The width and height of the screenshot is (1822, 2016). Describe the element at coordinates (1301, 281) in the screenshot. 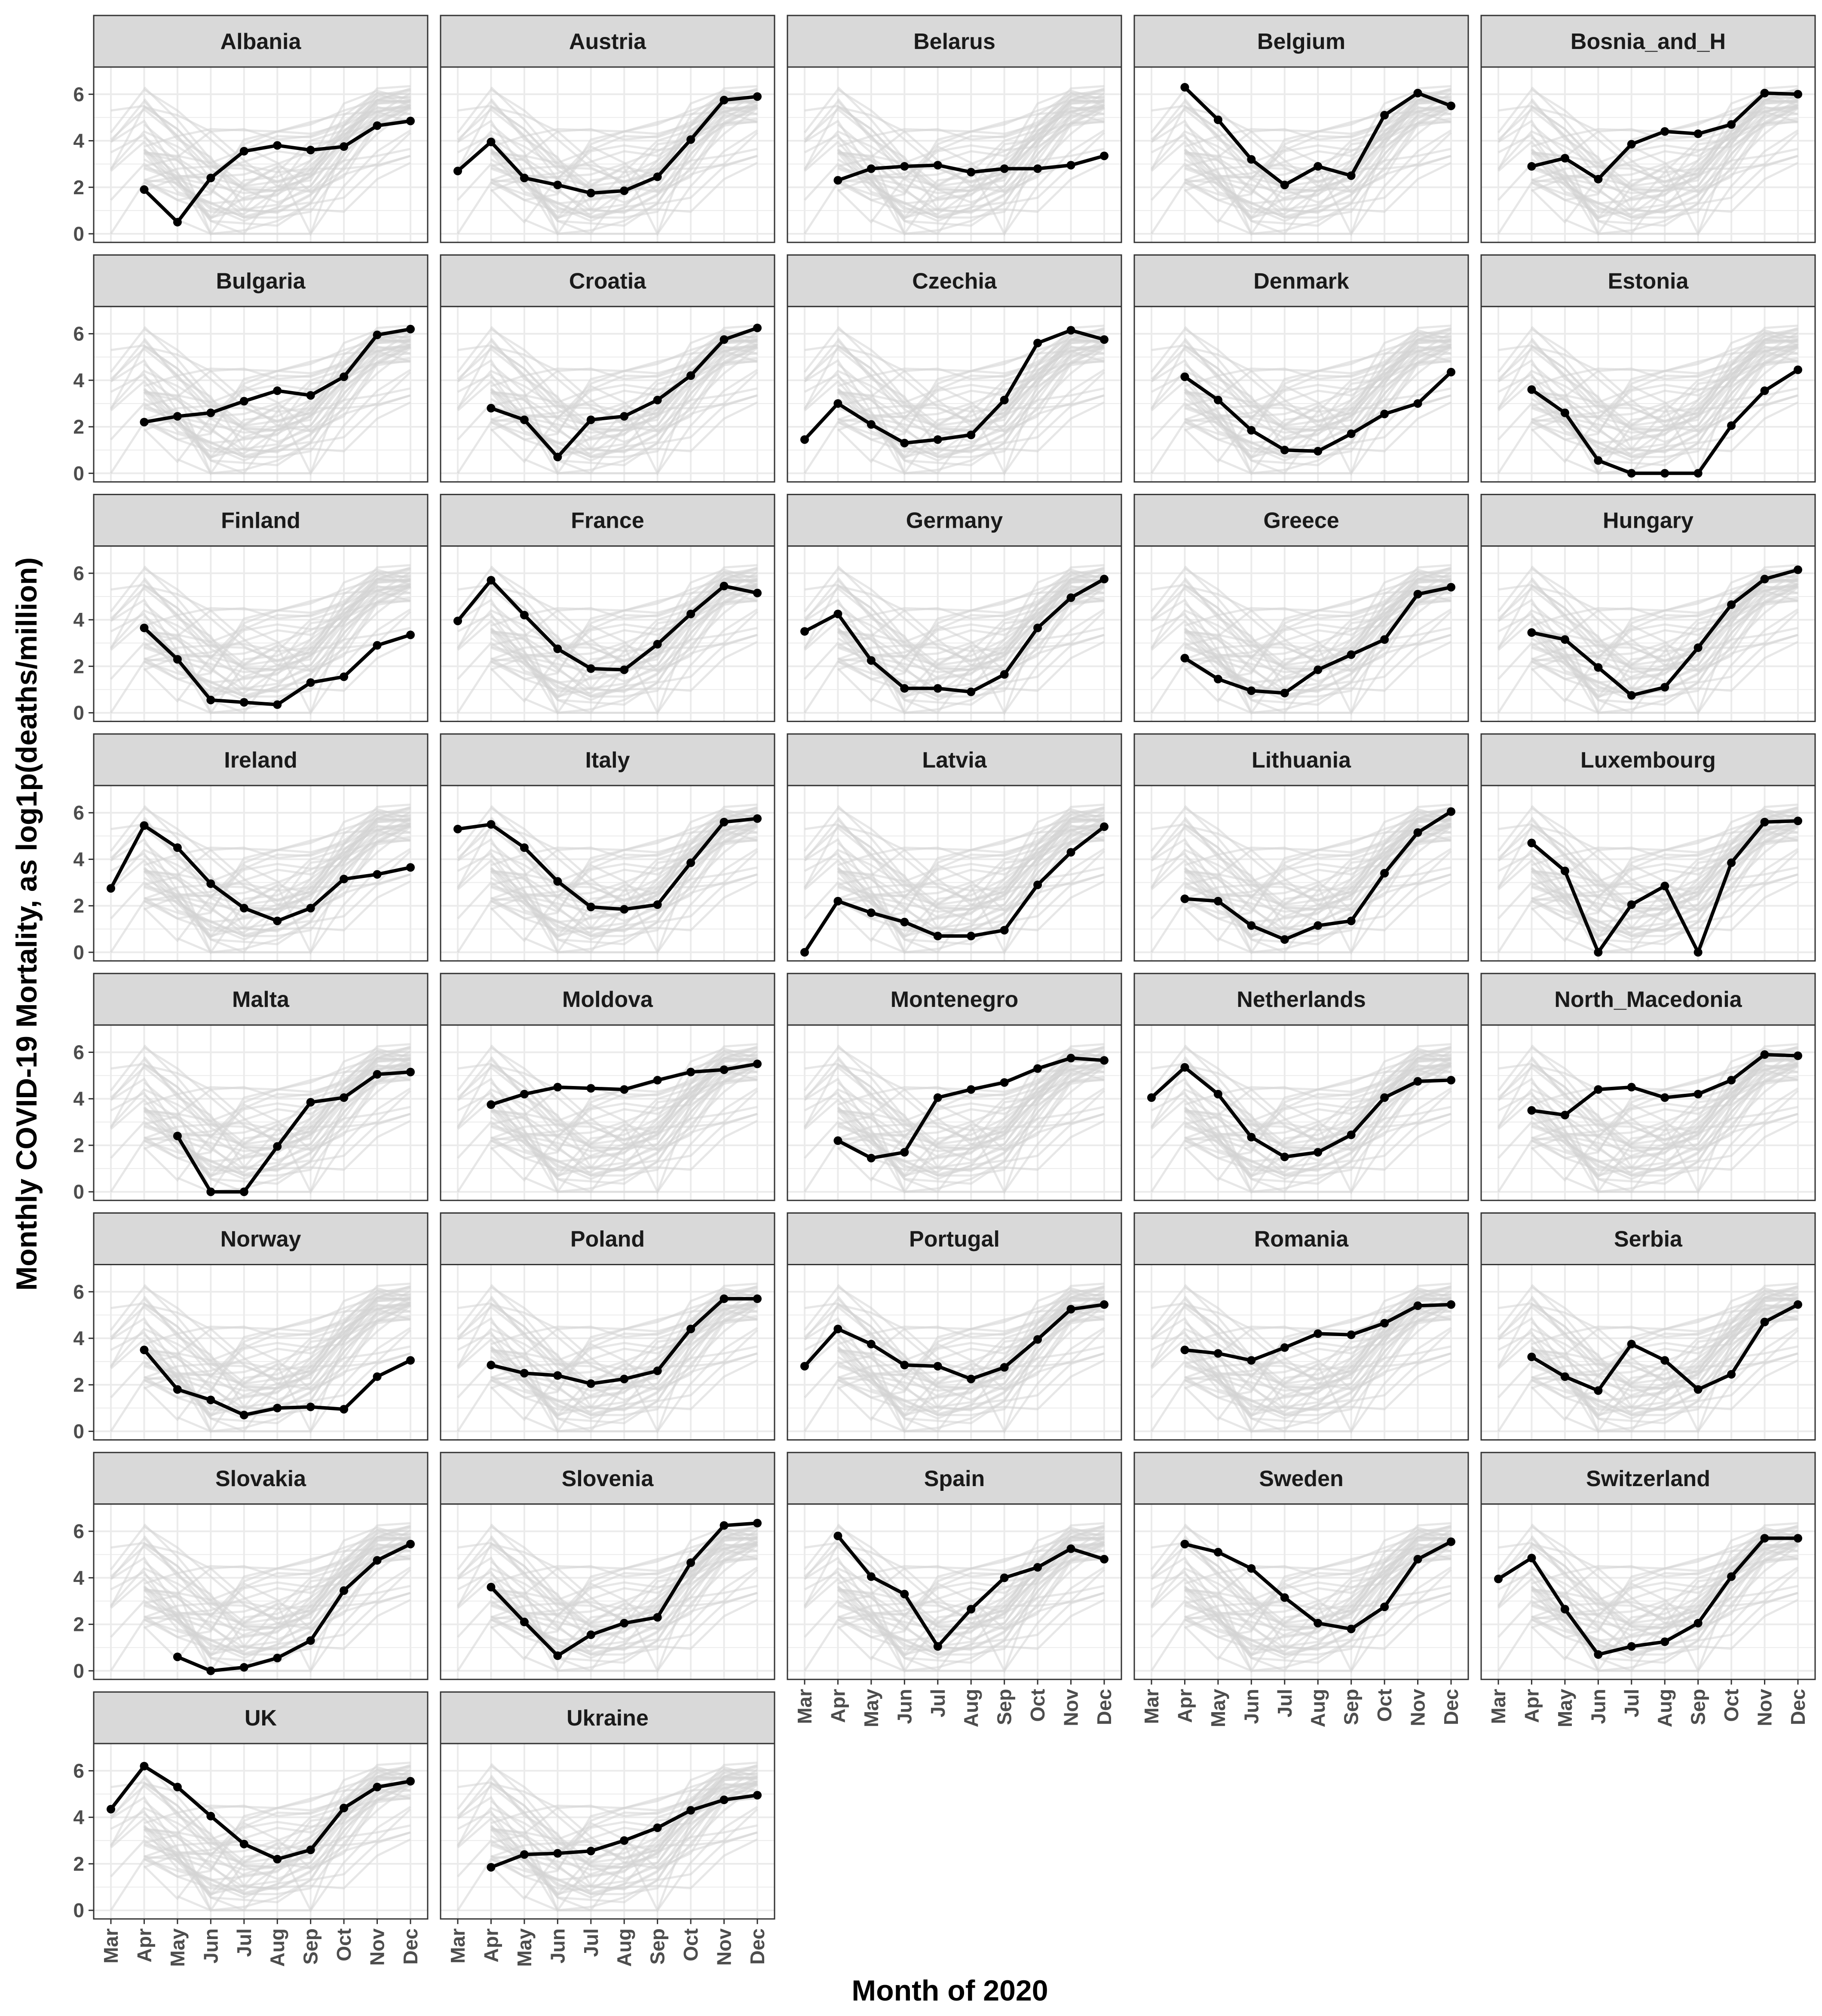

I see `facet-label: Denmark` at that location.